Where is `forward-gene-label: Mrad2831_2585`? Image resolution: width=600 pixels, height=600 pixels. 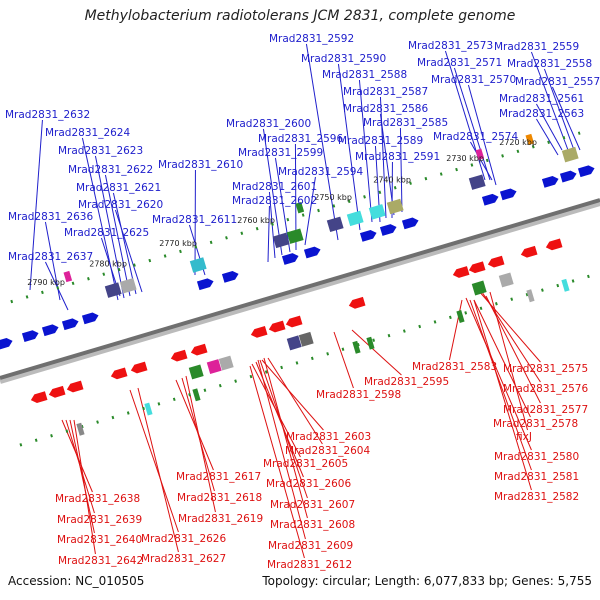 forward-gene-label: Mrad2831_2585 is located at coordinates (405, 123).